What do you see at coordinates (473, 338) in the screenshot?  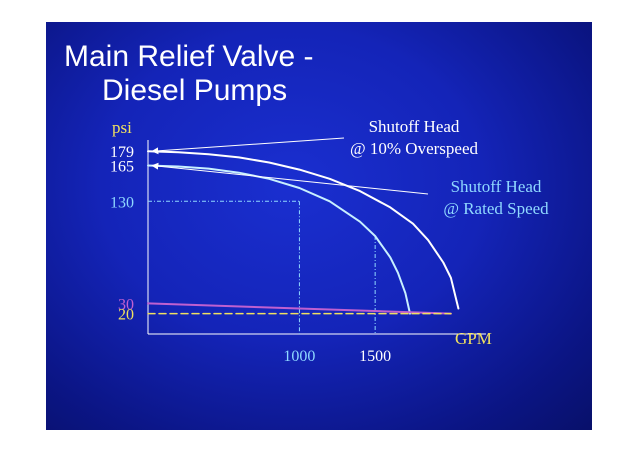 I see `x-axis-label: GPM` at bounding box center [473, 338].